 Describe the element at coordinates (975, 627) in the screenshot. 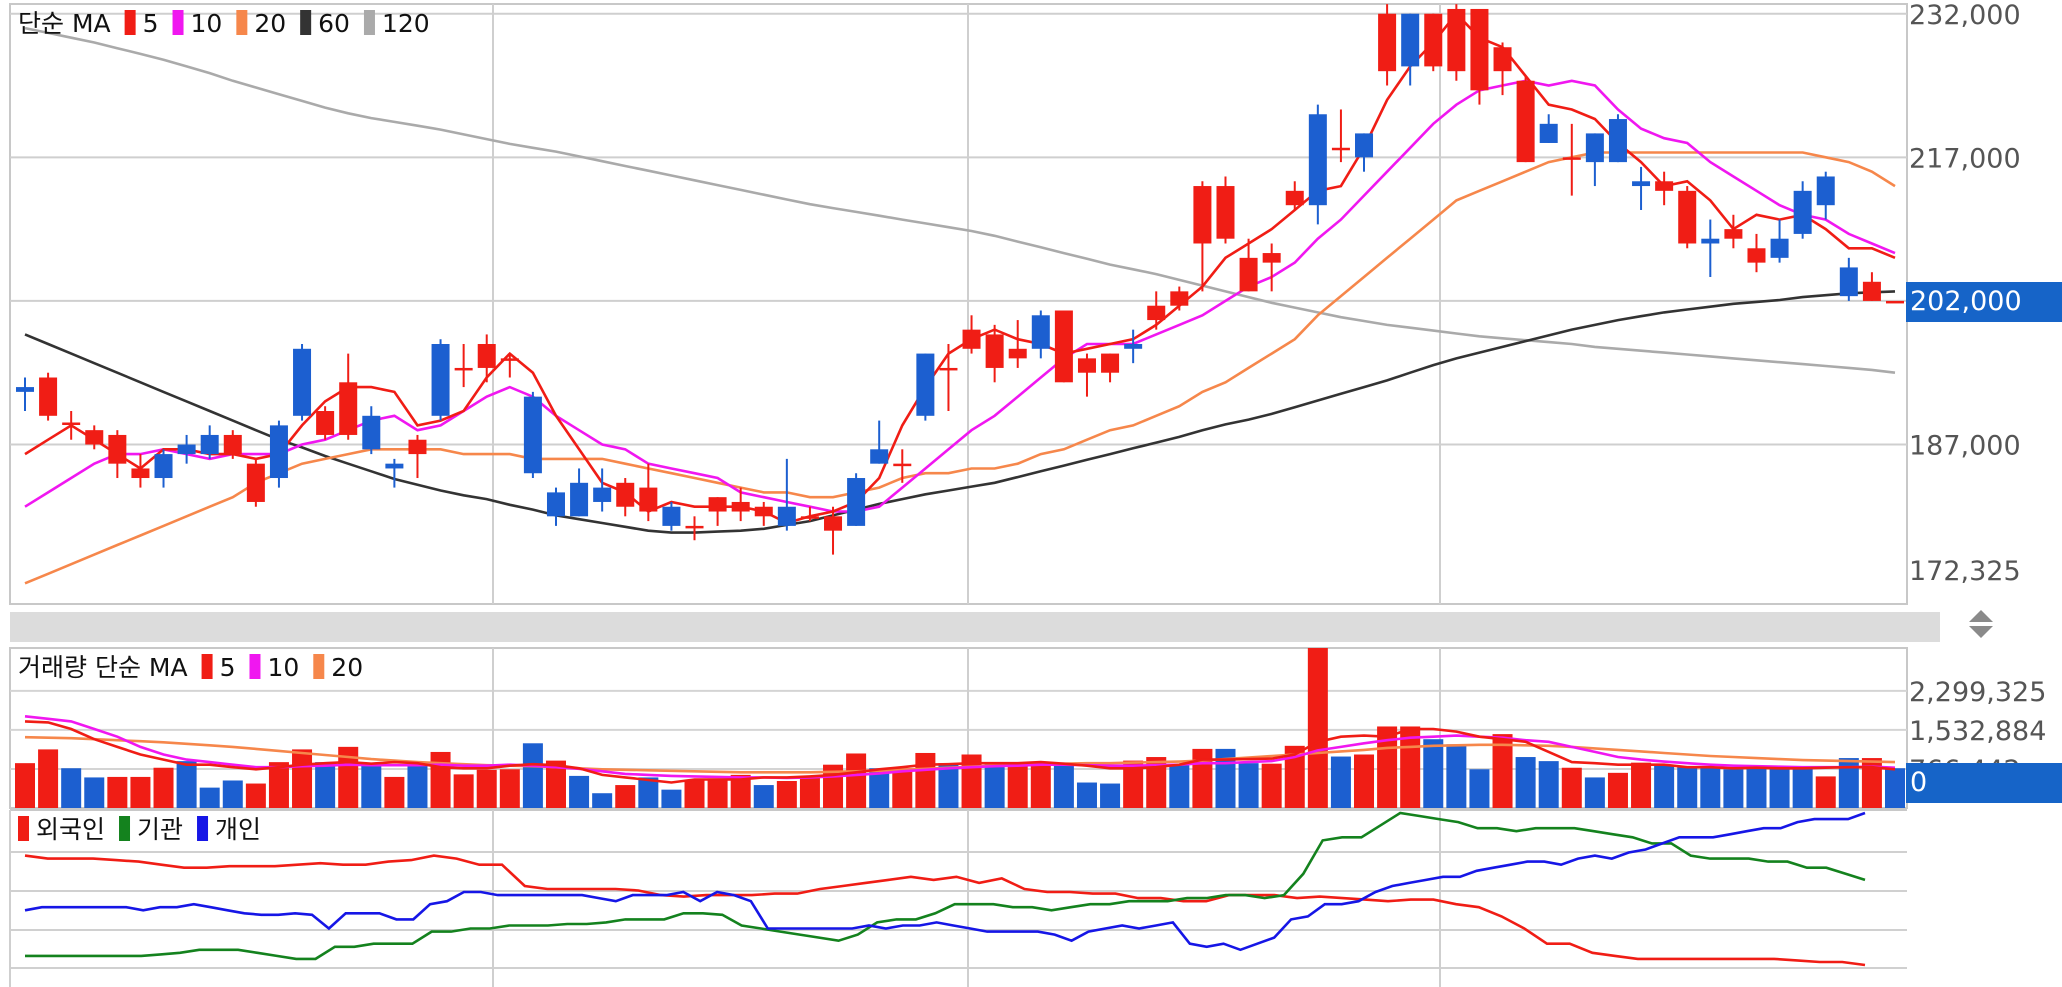

I see `date-axis-band` at that location.